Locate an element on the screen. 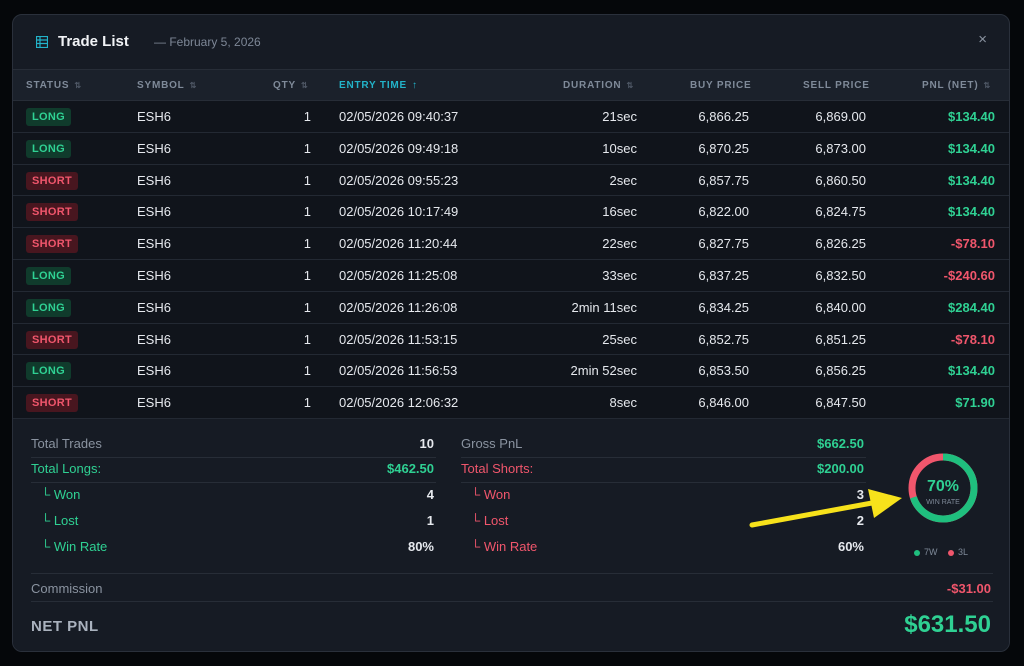 The width and height of the screenshot is (1024, 666). col-duration: DURATION ⇅ is located at coordinates (598, 85).